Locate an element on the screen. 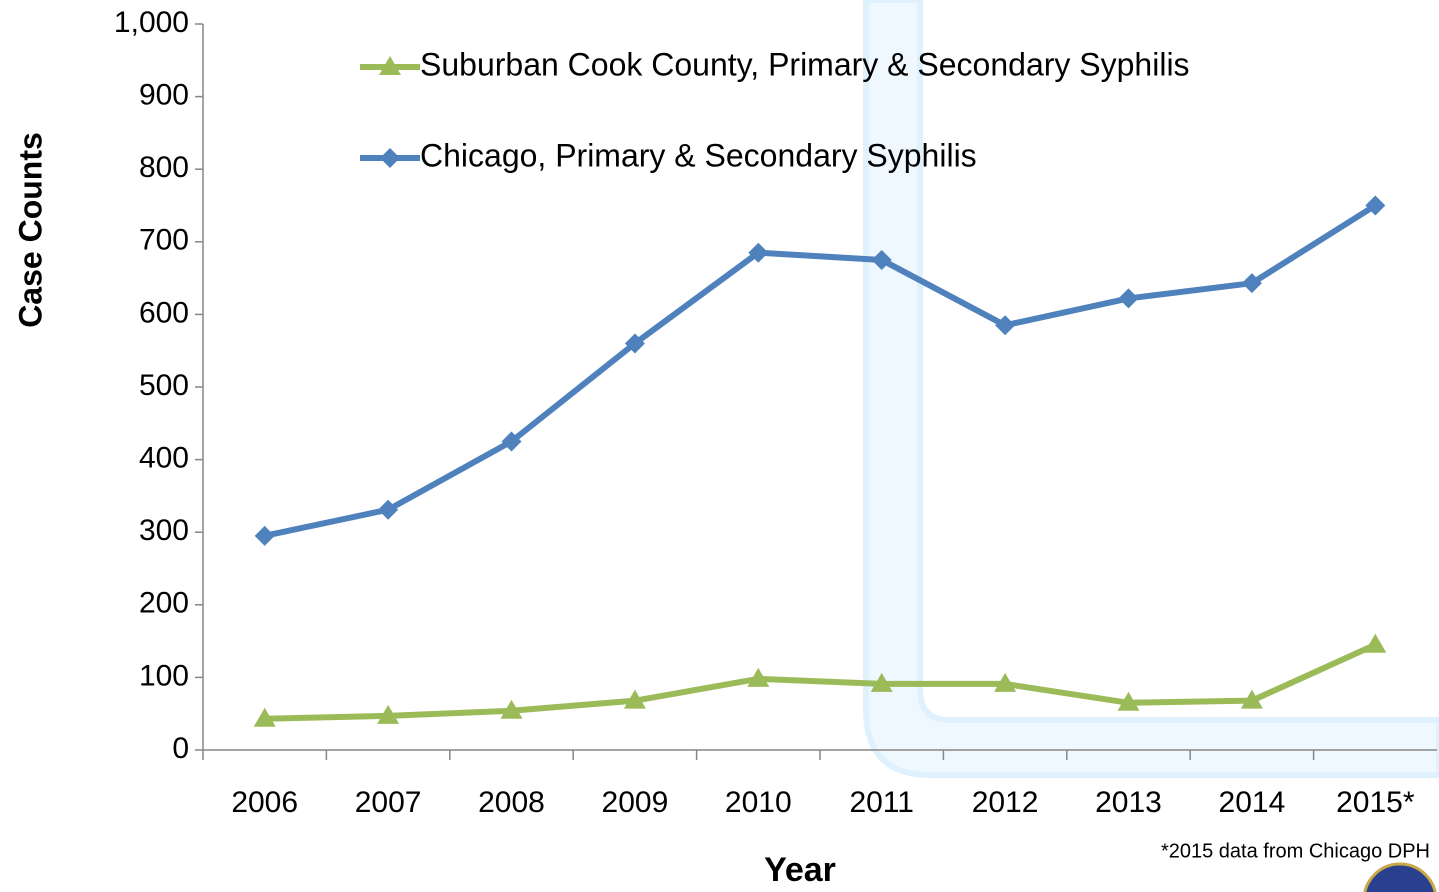 This screenshot has height=892, width=1439. x-tick-label: 2012 is located at coordinates (1005, 802).